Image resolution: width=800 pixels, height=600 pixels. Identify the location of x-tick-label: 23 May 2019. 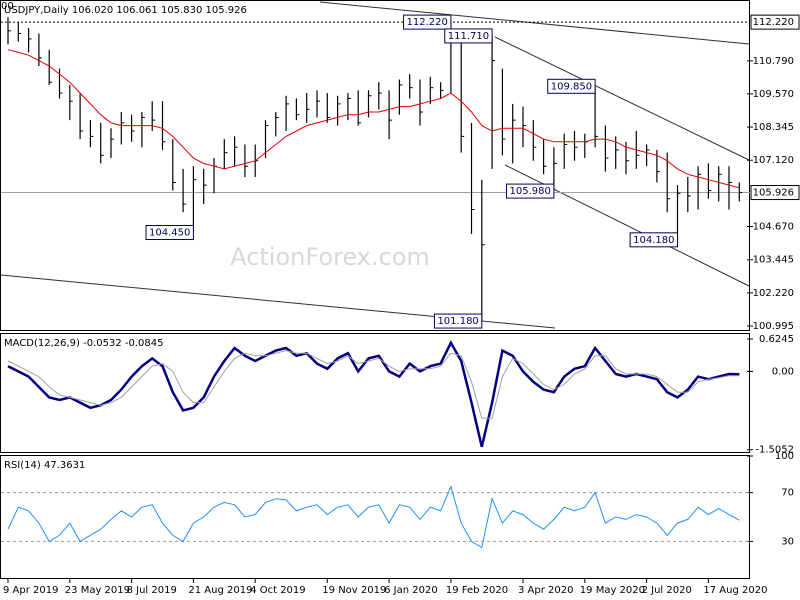
(97, 590).